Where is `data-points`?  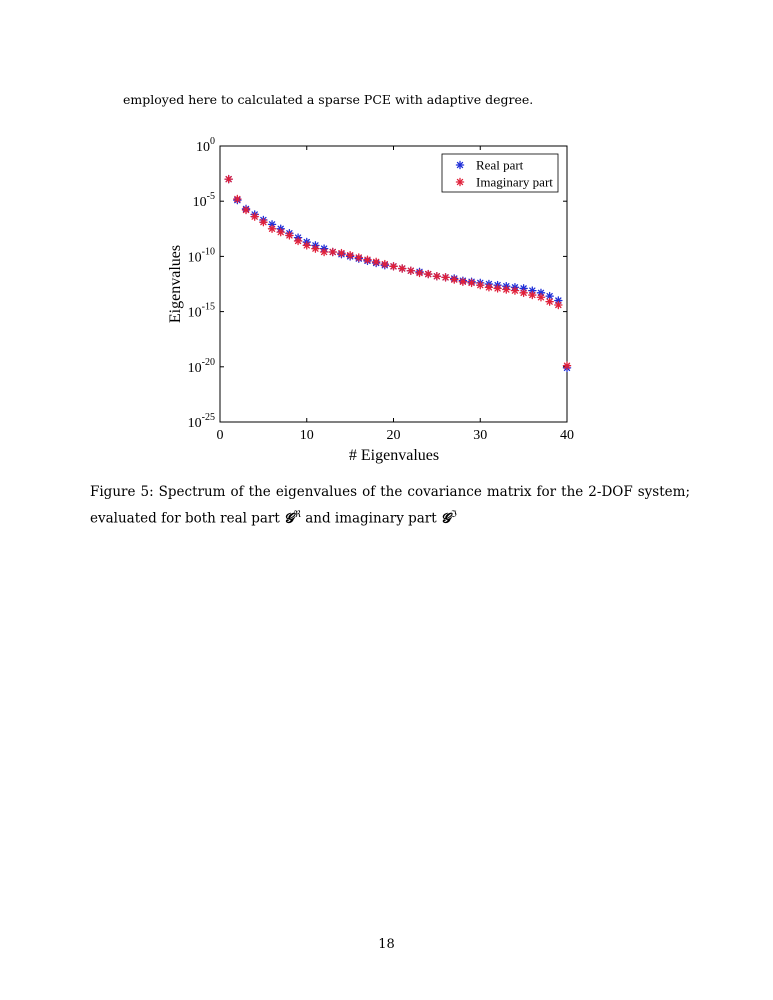 data-points is located at coordinates (398, 273).